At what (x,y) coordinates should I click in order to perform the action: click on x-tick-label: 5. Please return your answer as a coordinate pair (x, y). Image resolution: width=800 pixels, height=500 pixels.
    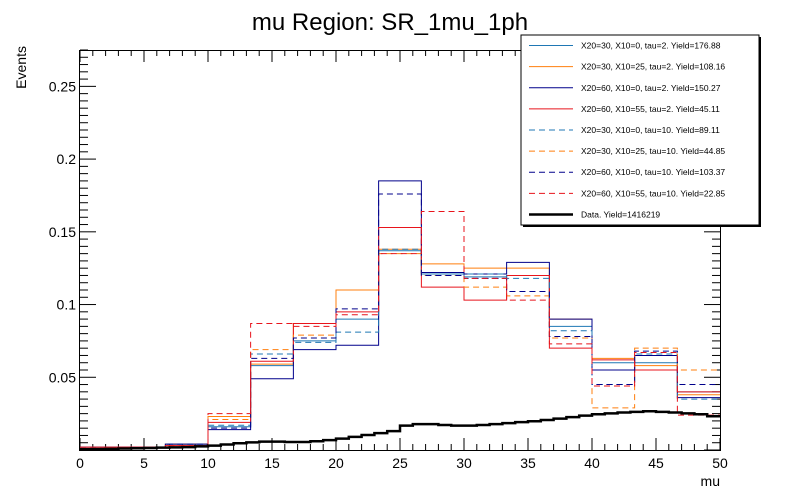
    Looking at the image, I should click on (144, 463).